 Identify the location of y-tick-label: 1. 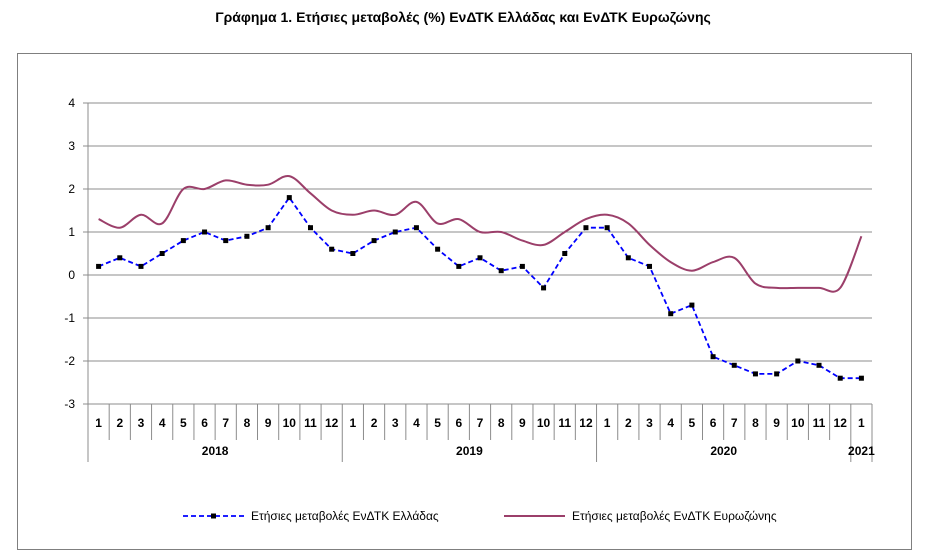
(71, 232).